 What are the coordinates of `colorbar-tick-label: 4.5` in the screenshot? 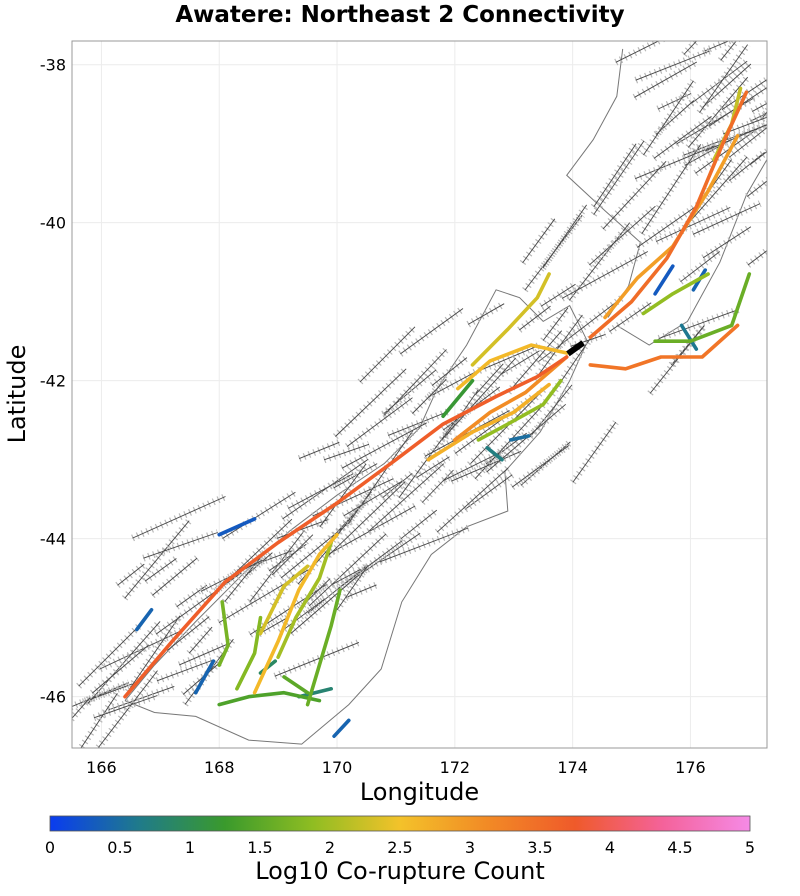 It's located at (679, 847).